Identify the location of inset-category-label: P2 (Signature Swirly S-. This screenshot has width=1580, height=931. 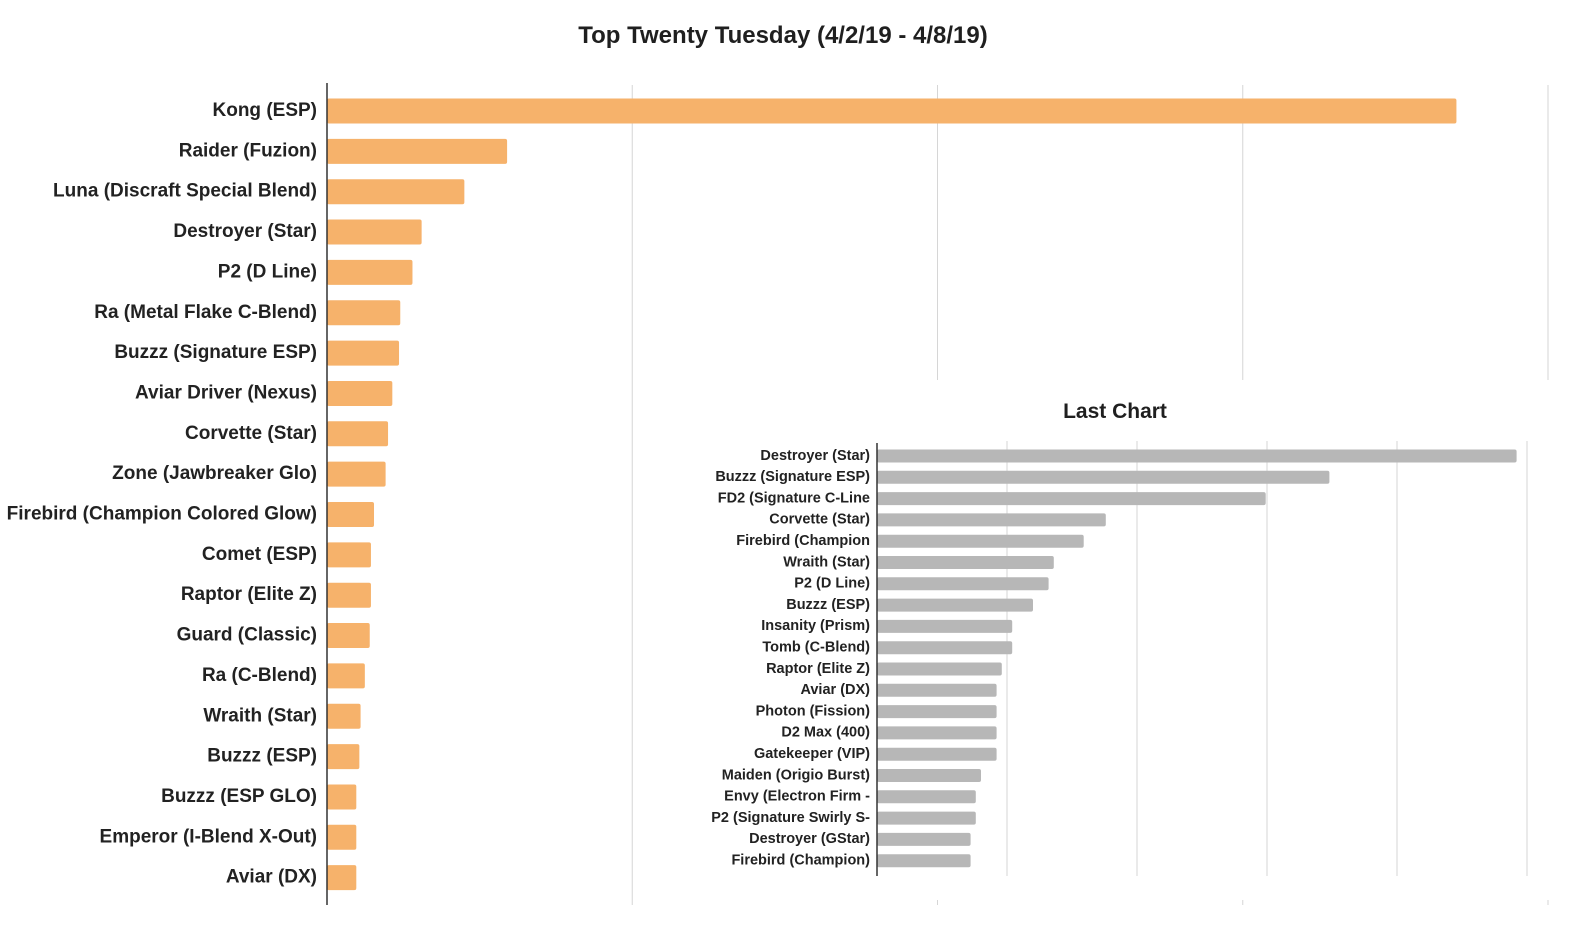
(790, 818).